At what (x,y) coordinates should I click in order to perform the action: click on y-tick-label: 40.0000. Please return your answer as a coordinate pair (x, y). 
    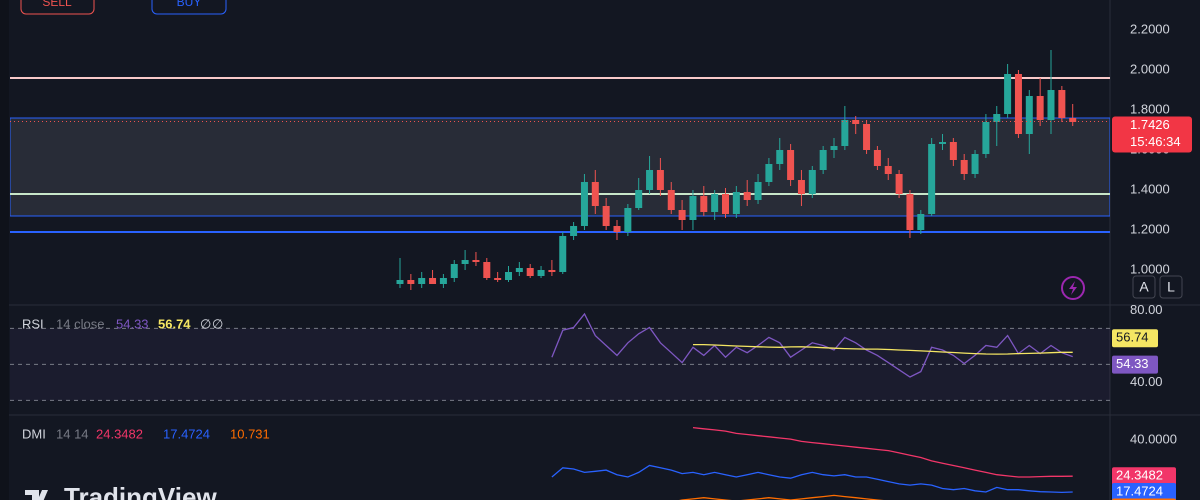
    Looking at the image, I should click on (1153, 439).